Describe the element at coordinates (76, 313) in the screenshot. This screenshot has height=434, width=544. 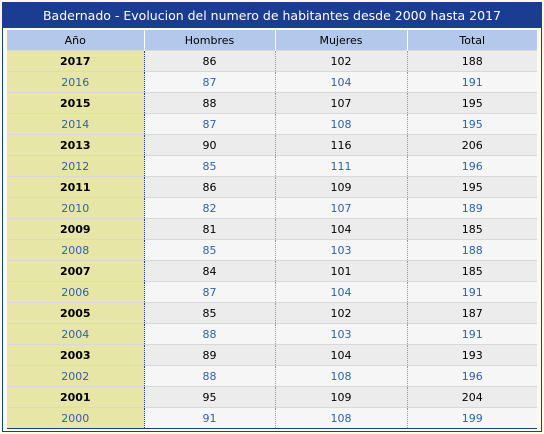
I see `year-cell: 2005` at that location.